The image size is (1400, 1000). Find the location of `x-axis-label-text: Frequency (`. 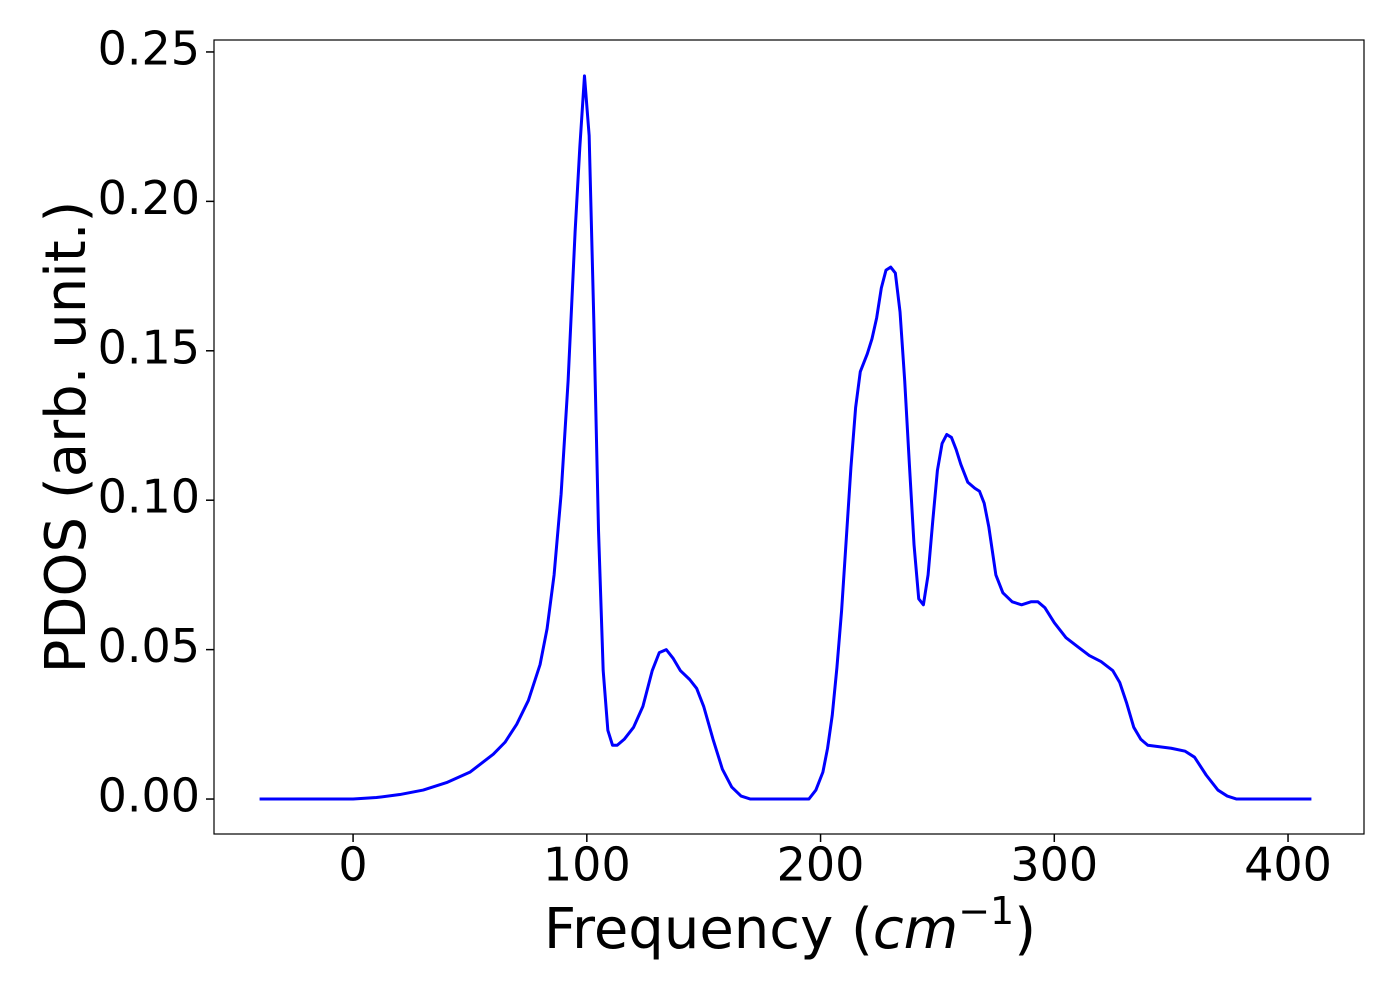

x-axis-label-text: Frequency ( is located at coordinates (708, 929).